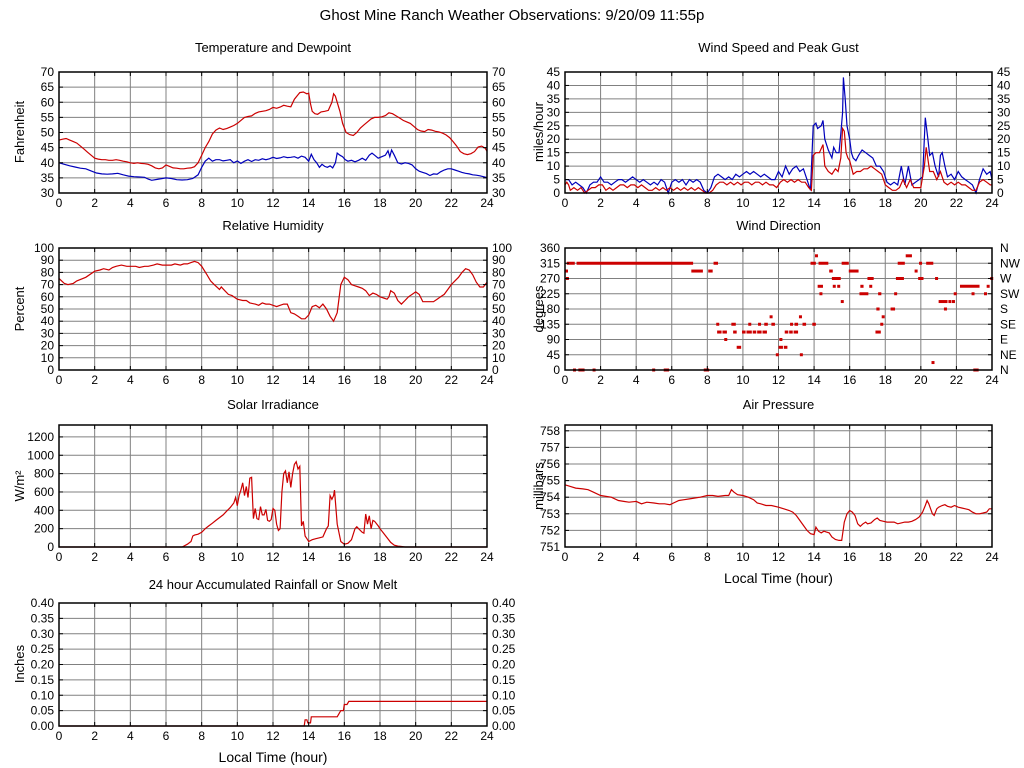 This screenshot has width=1024, height=768. Describe the element at coordinates (499, 102) in the screenshot. I see `svg-text: 60` at that location.